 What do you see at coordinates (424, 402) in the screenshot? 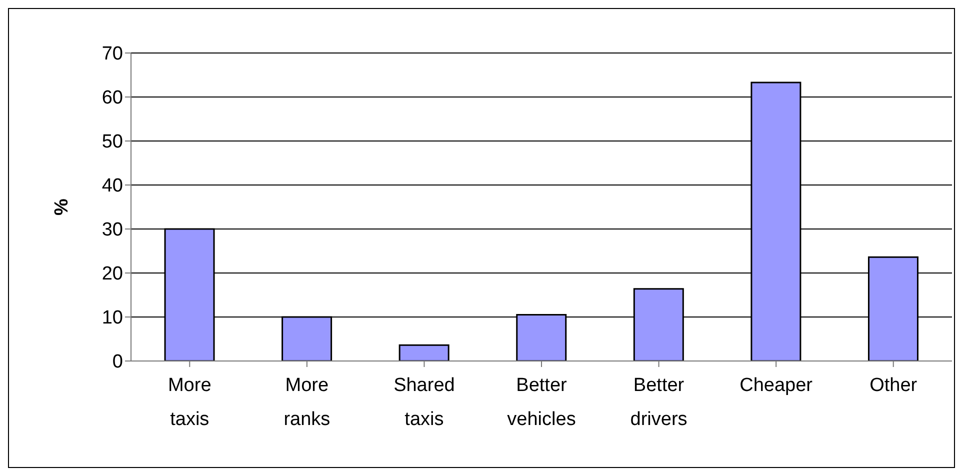
I see `x-tick-label: Shared taxis` at bounding box center [424, 402].